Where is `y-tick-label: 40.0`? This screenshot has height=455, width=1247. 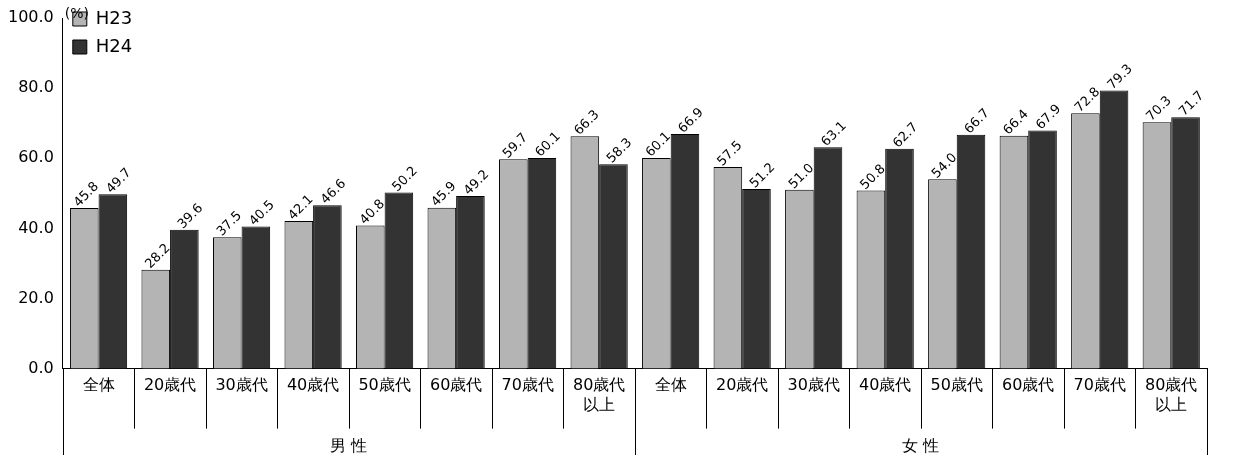
y-tick-label: 40.0 is located at coordinates (36, 227).